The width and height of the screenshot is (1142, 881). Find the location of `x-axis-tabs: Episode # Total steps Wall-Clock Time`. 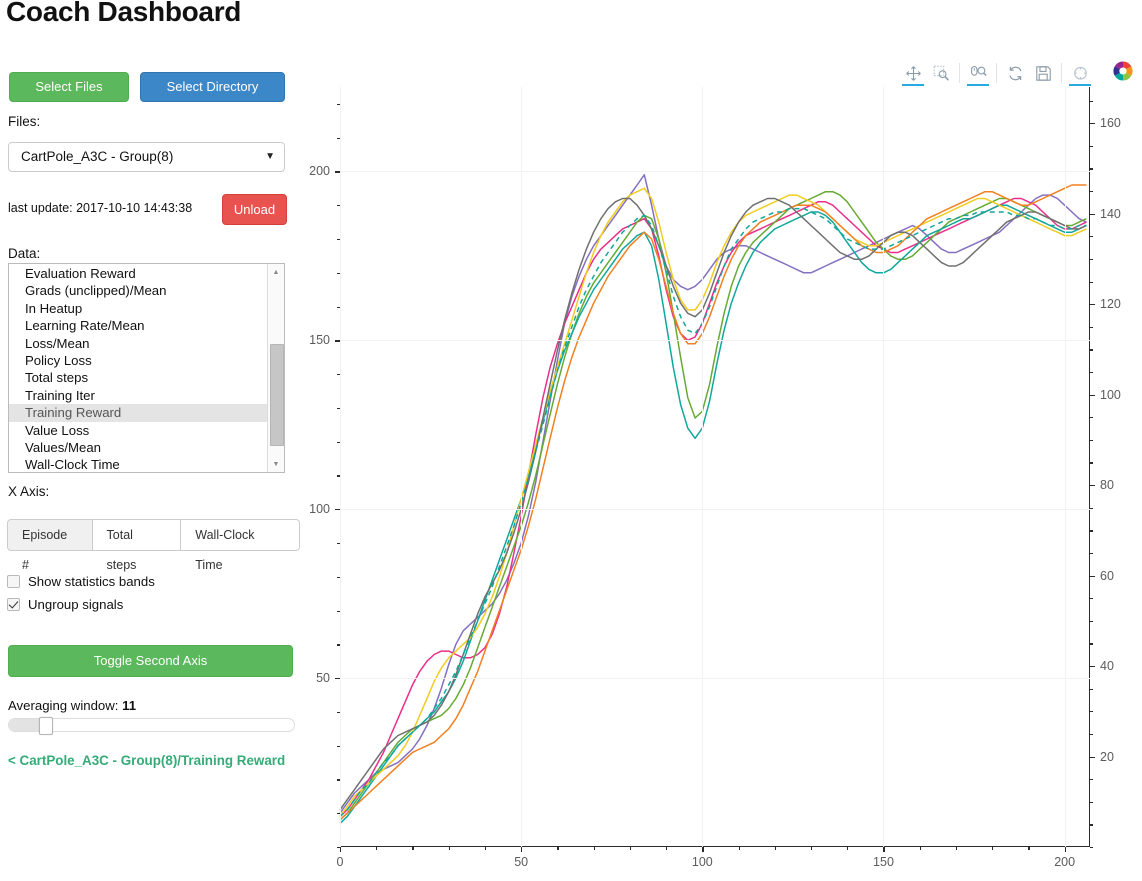

x-axis-tabs: Episode # Total steps Wall-Clock Time is located at coordinates (153, 545).